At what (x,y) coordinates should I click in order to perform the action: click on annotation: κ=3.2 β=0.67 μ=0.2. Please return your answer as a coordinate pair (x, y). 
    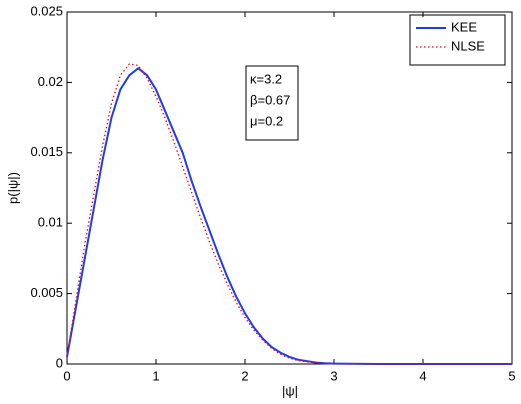
    Looking at the image, I should click on (272, 103).